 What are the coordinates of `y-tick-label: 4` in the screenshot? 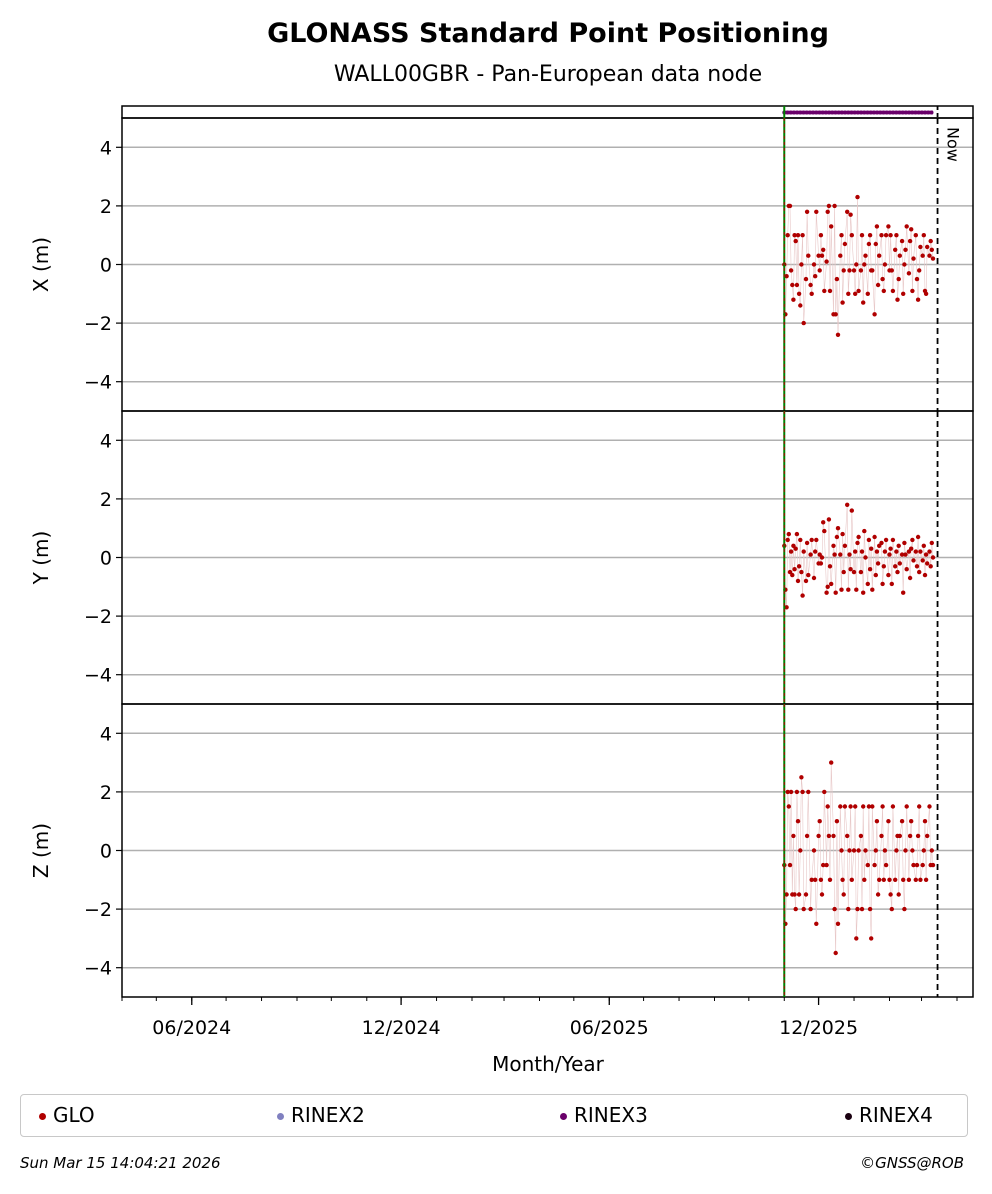 It's located at (106, 441).